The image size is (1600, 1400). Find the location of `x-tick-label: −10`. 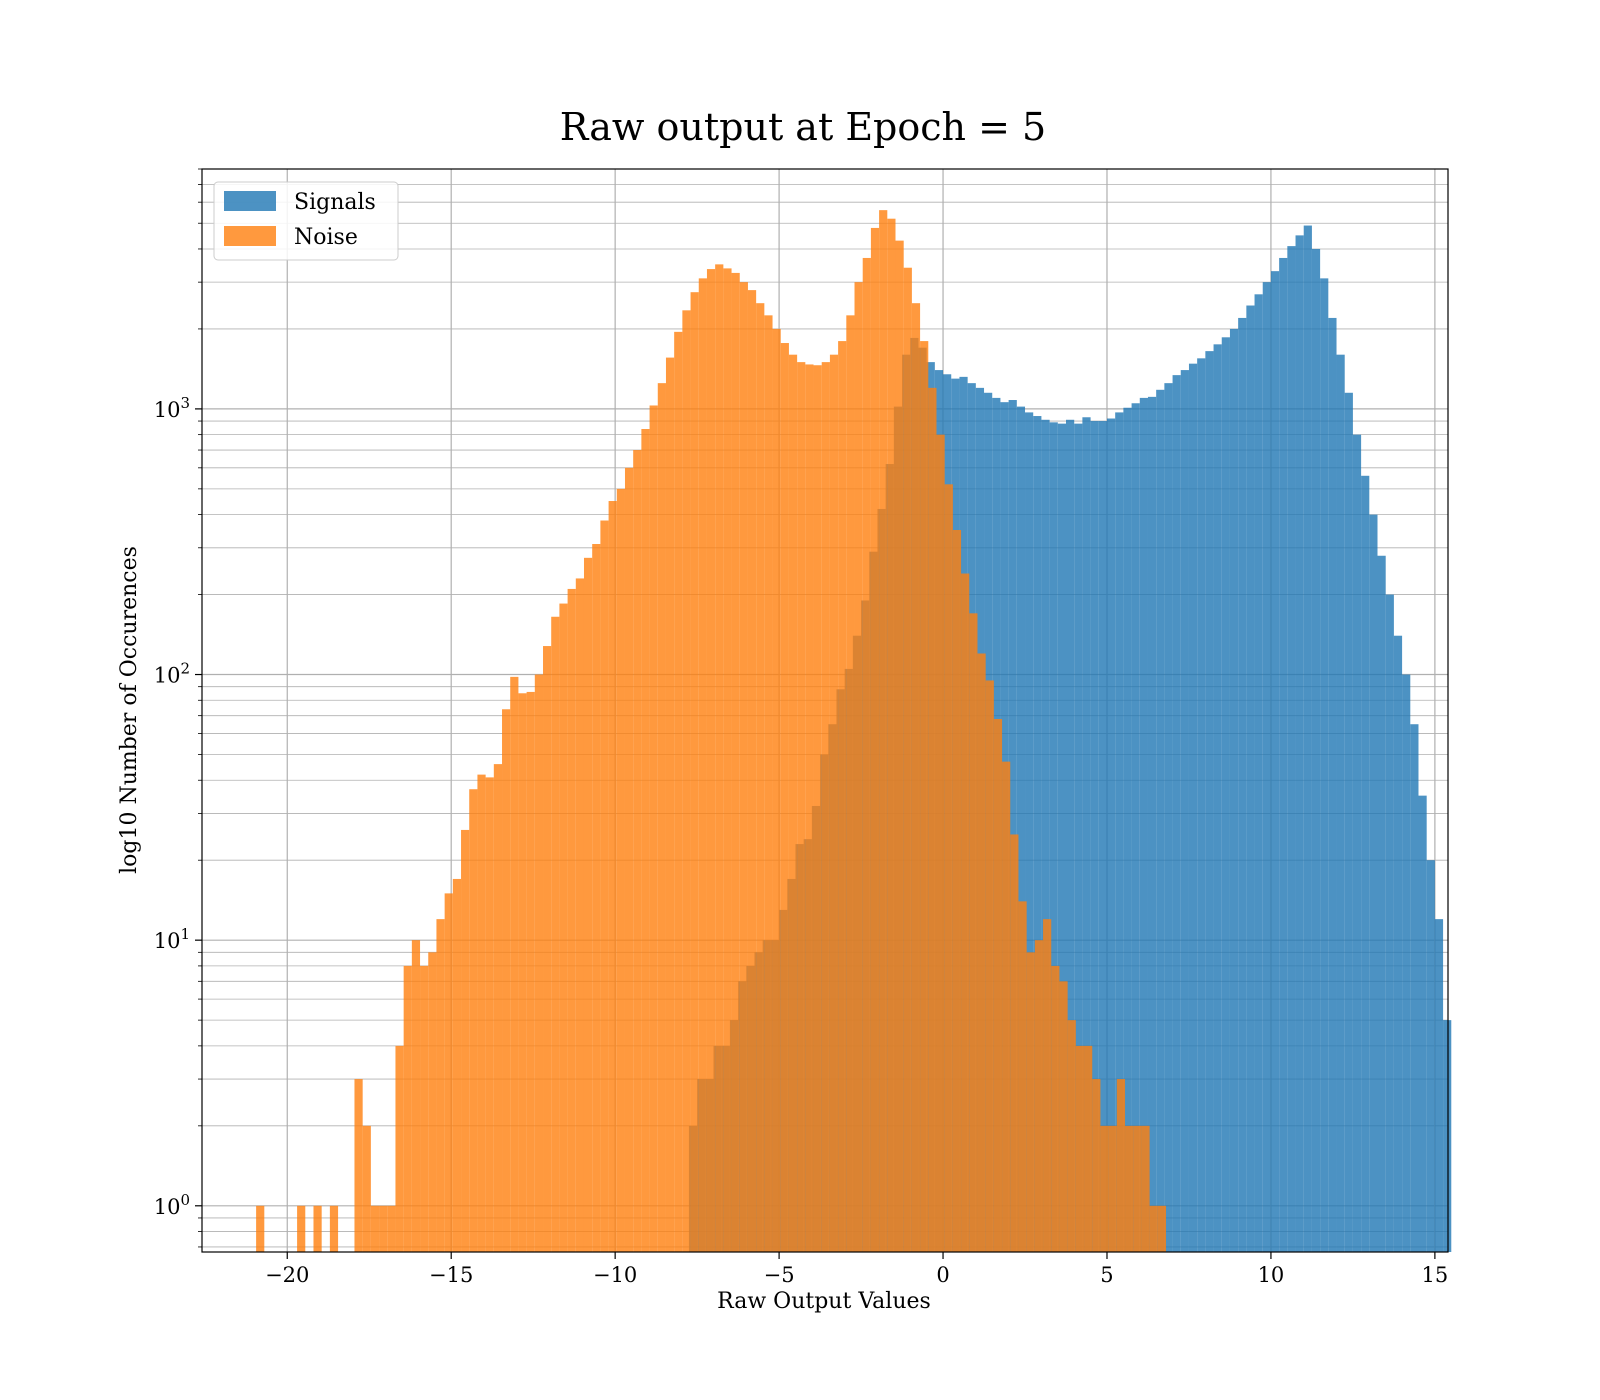

x-tick-label: −10 is located at coordinates (615, 1275).